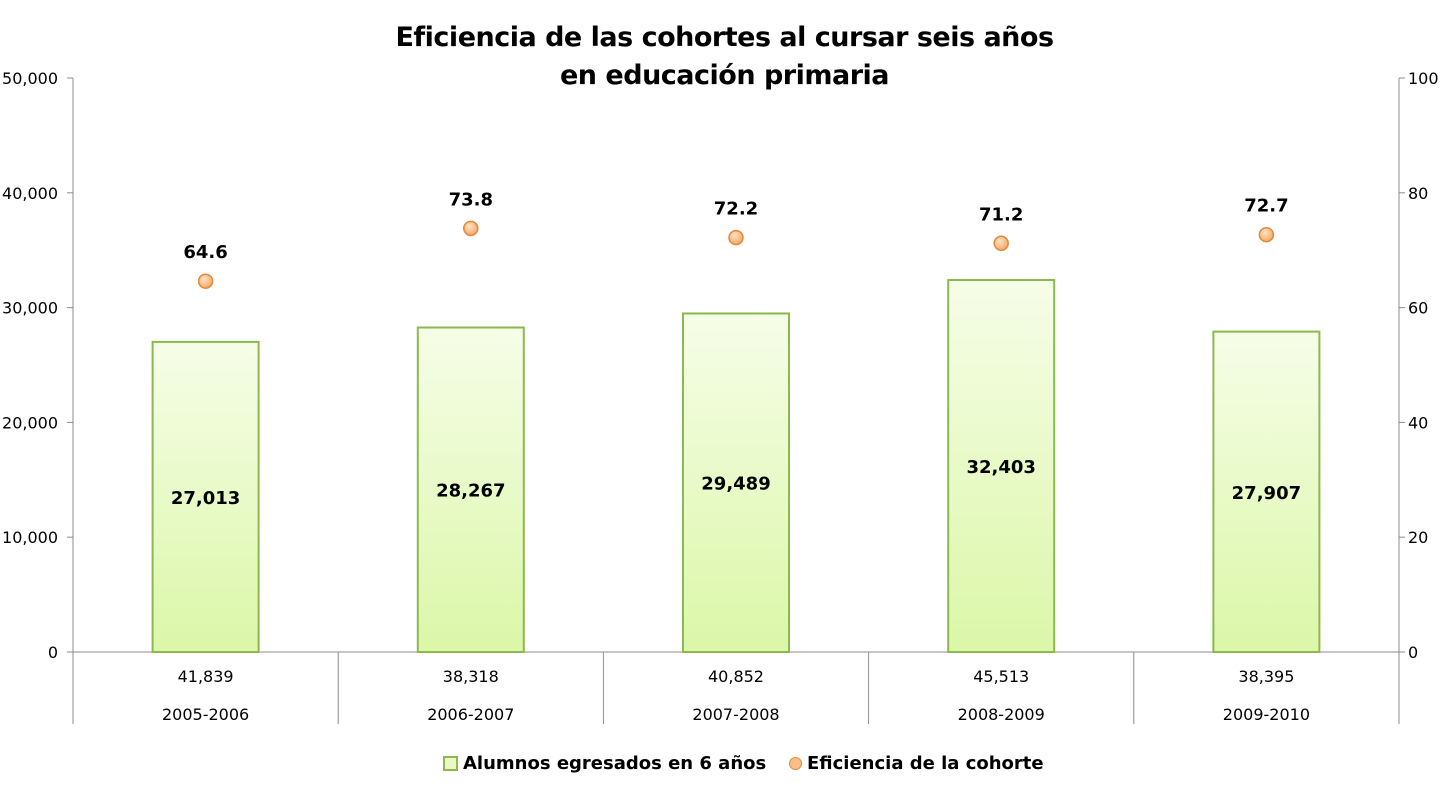  What do you see at coordinates (471, 199) in the screenshot?
I see `dot-value-label: 73.8` at bounding box center [471, 199].